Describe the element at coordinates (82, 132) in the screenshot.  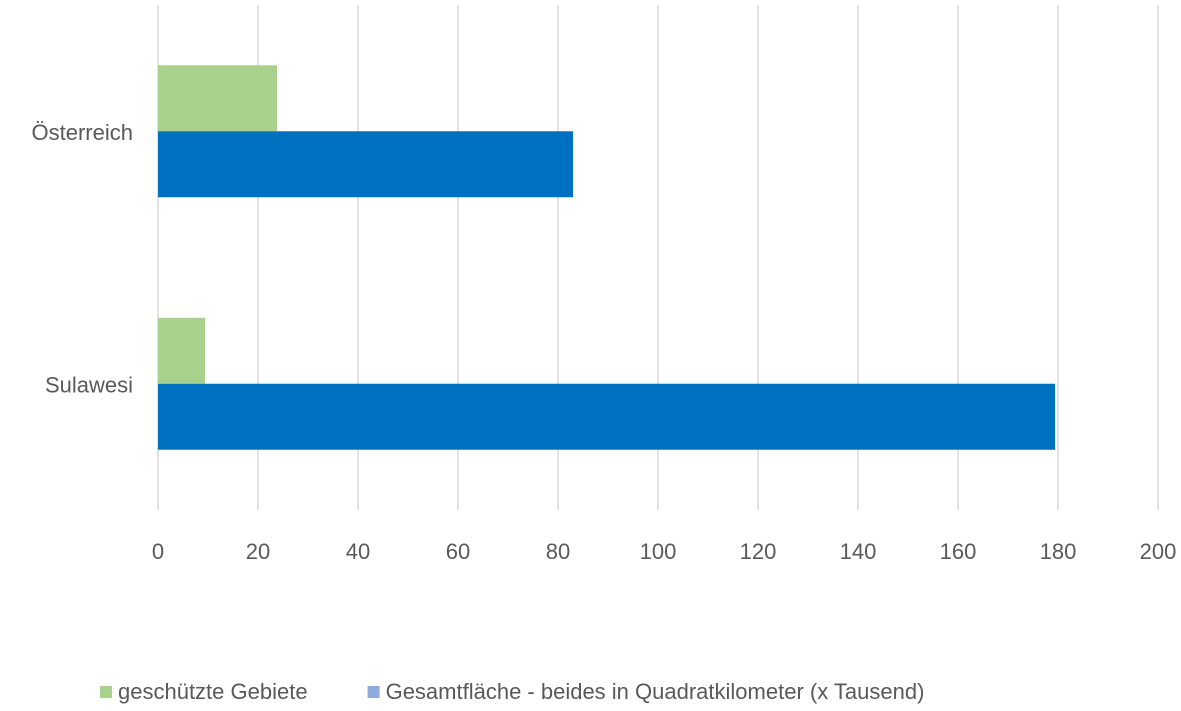
I see `y-tick-label: Österreich` at that location.